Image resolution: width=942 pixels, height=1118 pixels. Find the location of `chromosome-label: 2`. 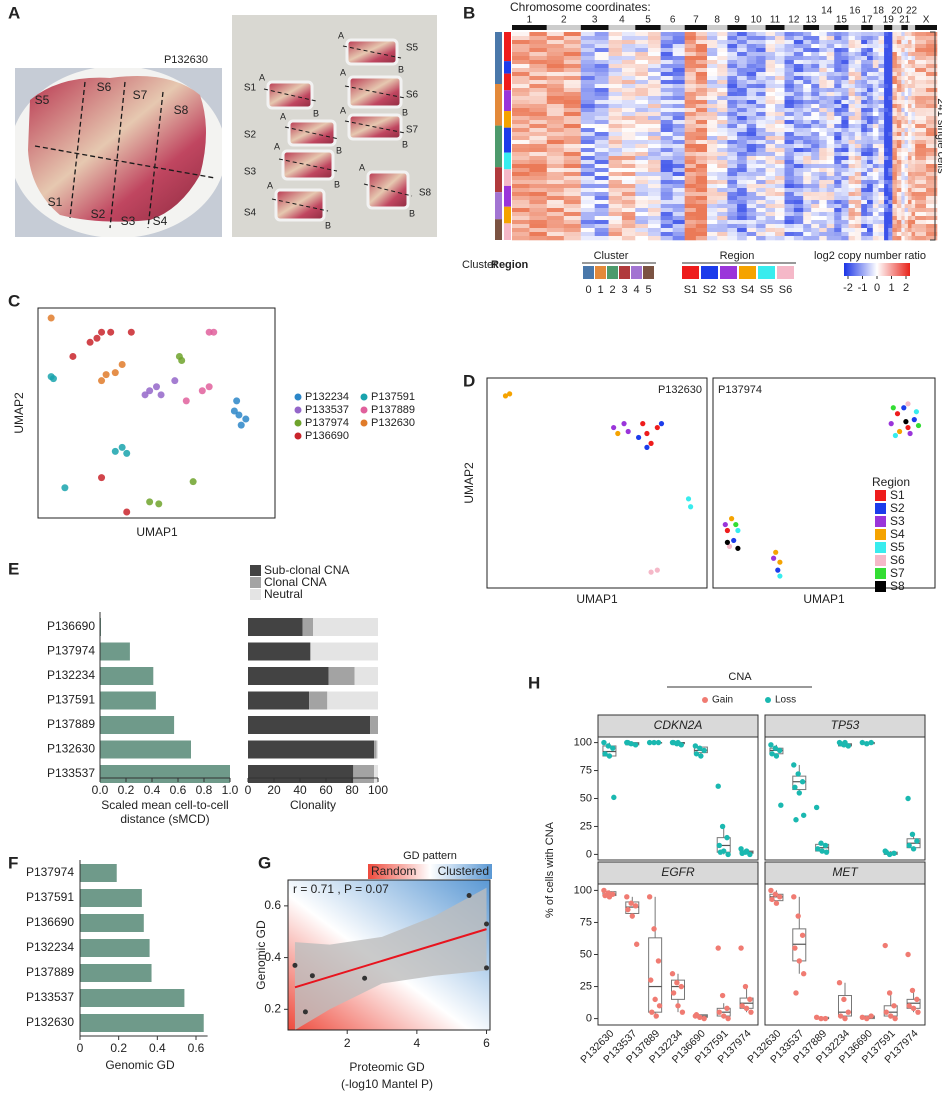

chromosome-label: 2 is located at coordinates (564, 20).